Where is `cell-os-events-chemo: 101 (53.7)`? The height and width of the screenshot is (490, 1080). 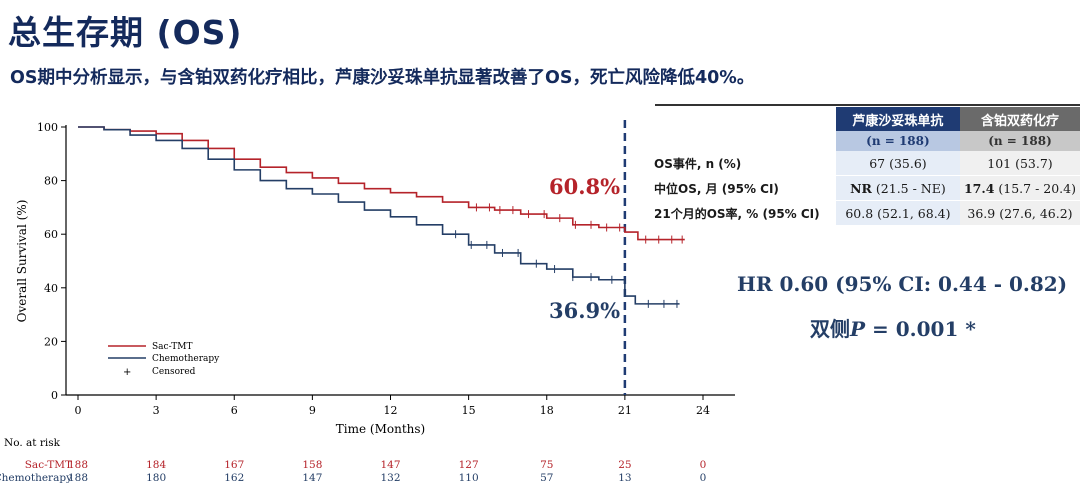 cell-os-events-chemo: 101 (53.7) is located at coordinates (1019, 163).